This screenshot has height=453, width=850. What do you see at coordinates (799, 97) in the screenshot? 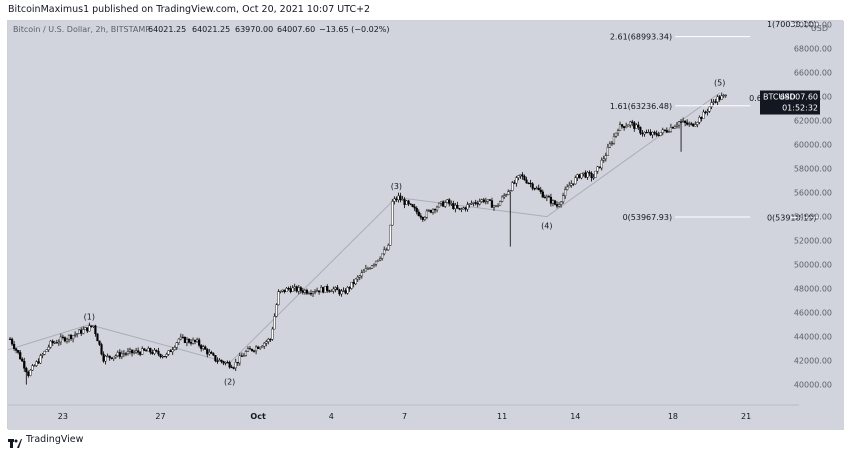
I see `price-tag-value: 64007.60` at bounding box center [799, 97].